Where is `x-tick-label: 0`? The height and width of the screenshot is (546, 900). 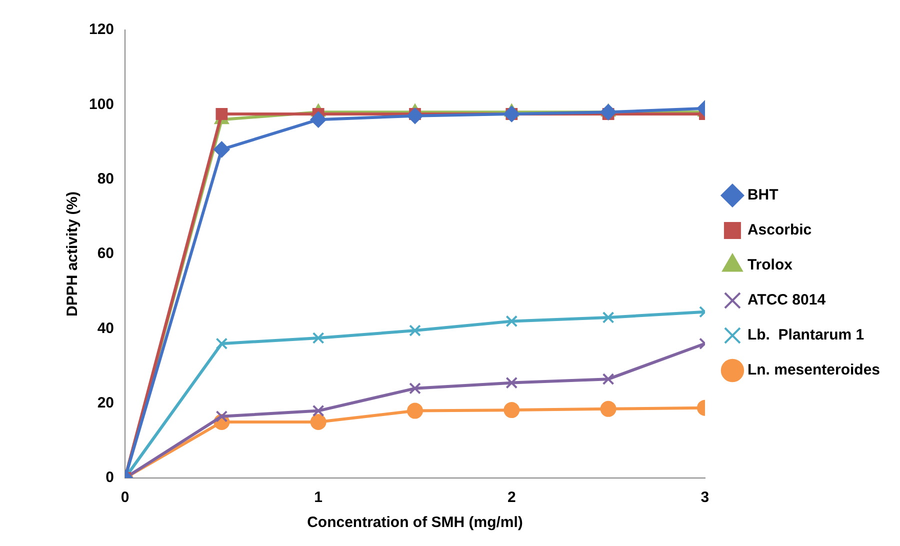
x-tick-label: 0 is located at coordinates (125, 497).